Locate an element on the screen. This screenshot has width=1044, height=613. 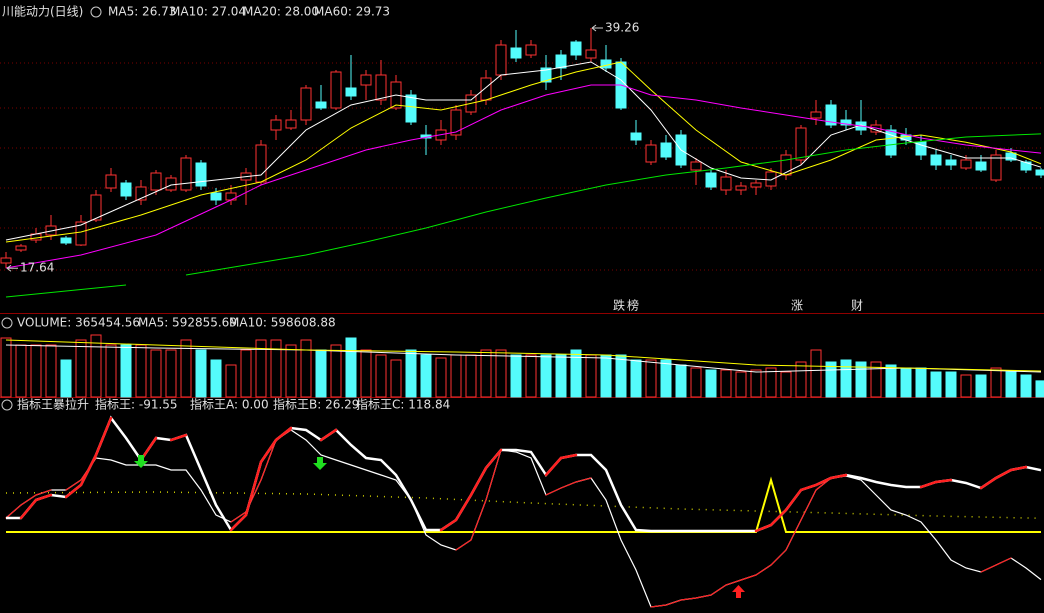
chart-title: 川能动力(日线) is located at coordinates (42, 12).